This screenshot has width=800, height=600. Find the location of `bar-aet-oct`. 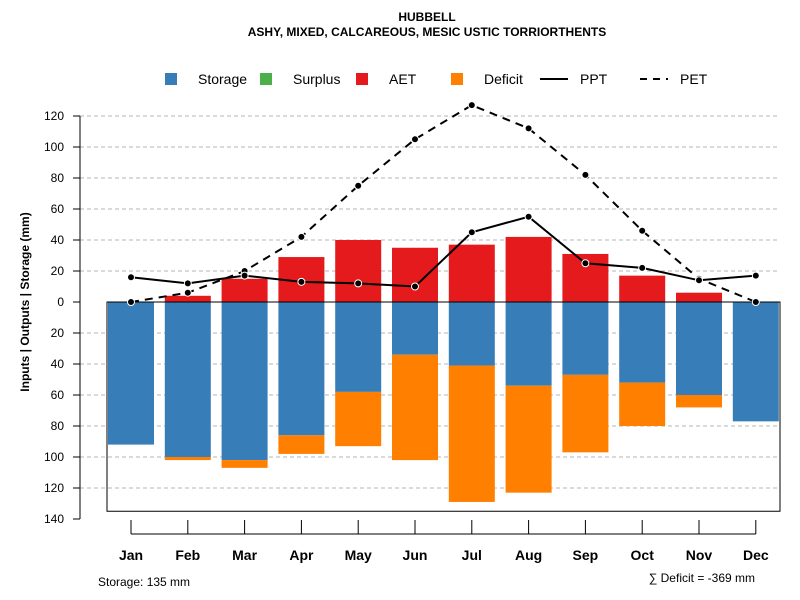

bar-aet-oct is located at coordinates (642, 288).